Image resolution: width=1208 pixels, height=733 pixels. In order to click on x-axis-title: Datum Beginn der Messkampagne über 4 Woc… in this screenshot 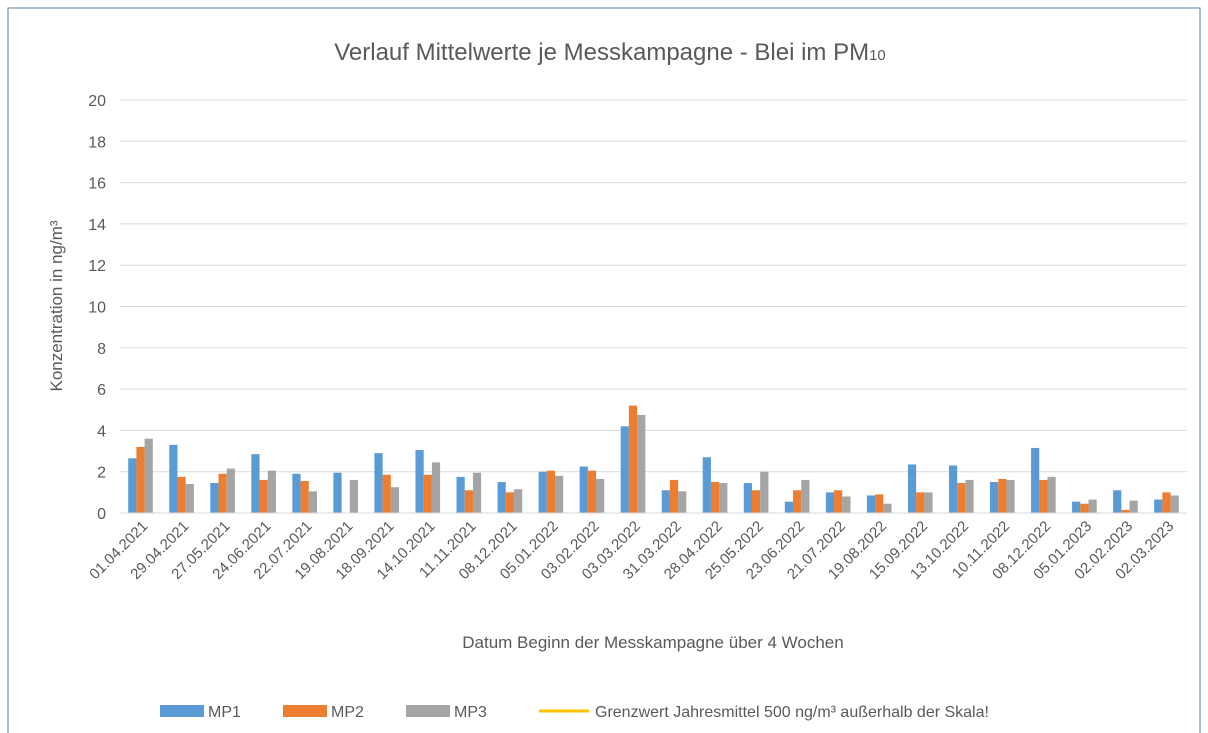, I will do `click(652, 642)`.